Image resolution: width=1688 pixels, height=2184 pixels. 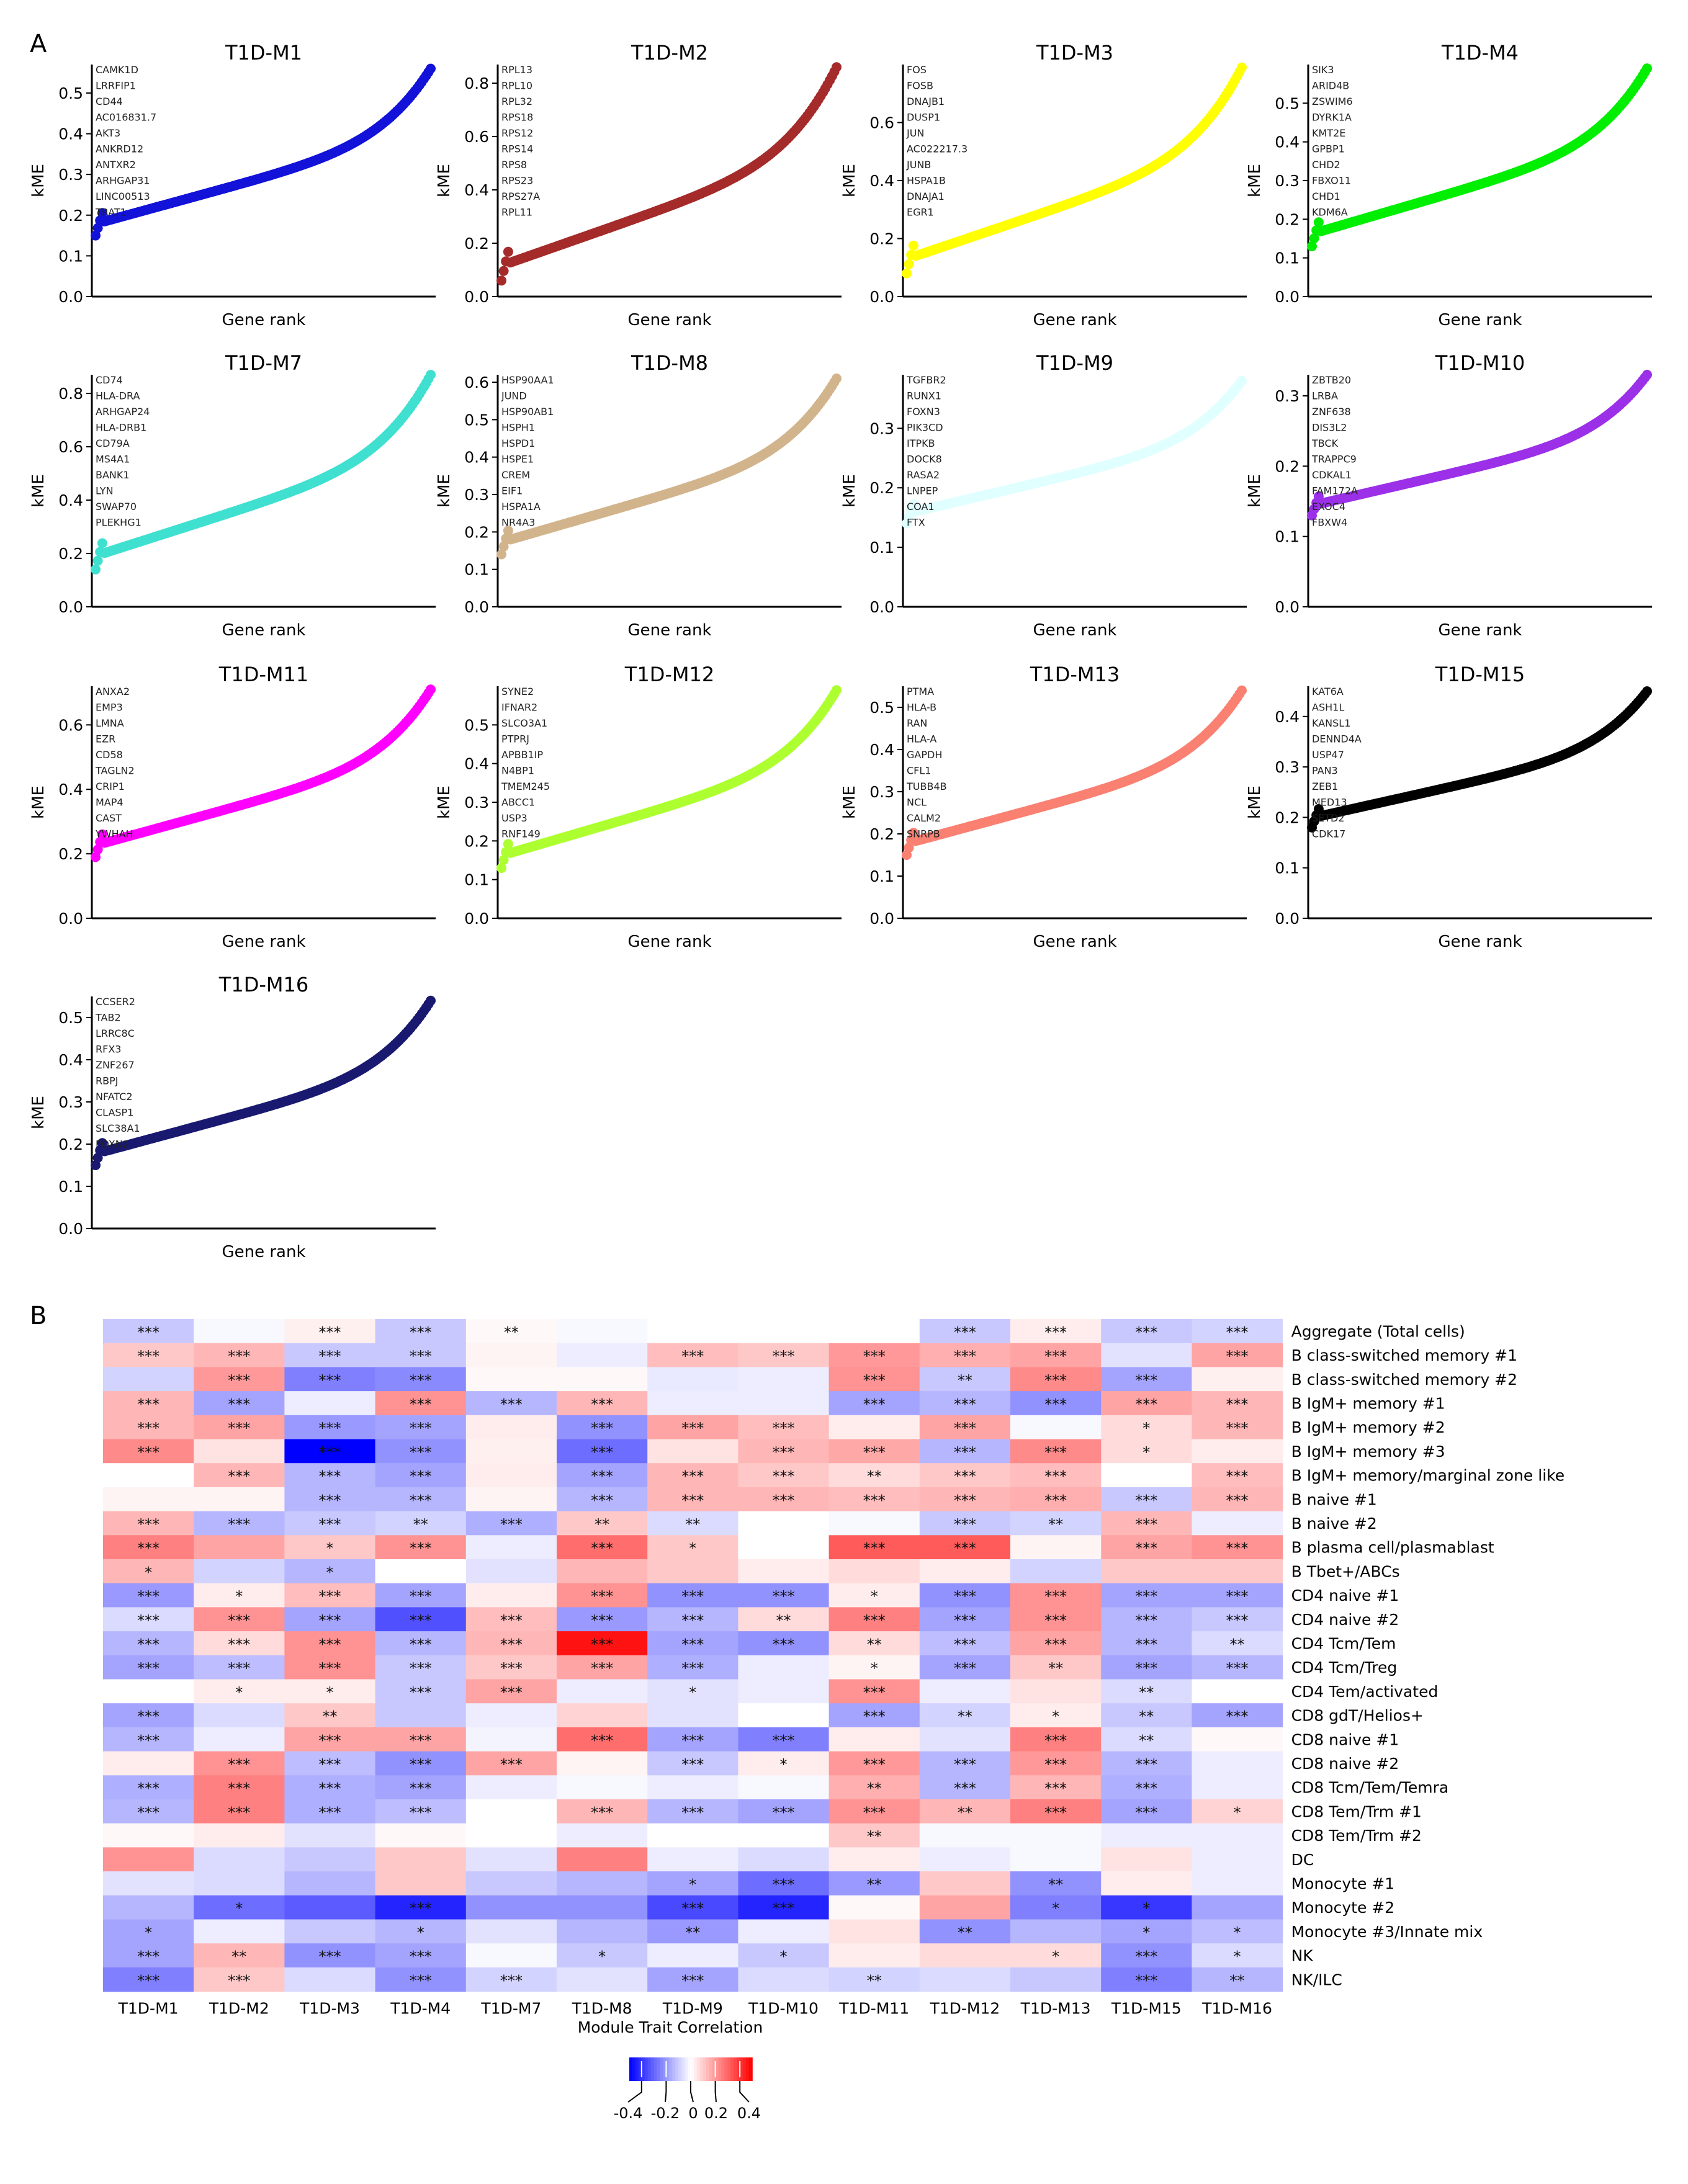 I want to click on column-label: T1D-M11, so click(x=873, y=2009).